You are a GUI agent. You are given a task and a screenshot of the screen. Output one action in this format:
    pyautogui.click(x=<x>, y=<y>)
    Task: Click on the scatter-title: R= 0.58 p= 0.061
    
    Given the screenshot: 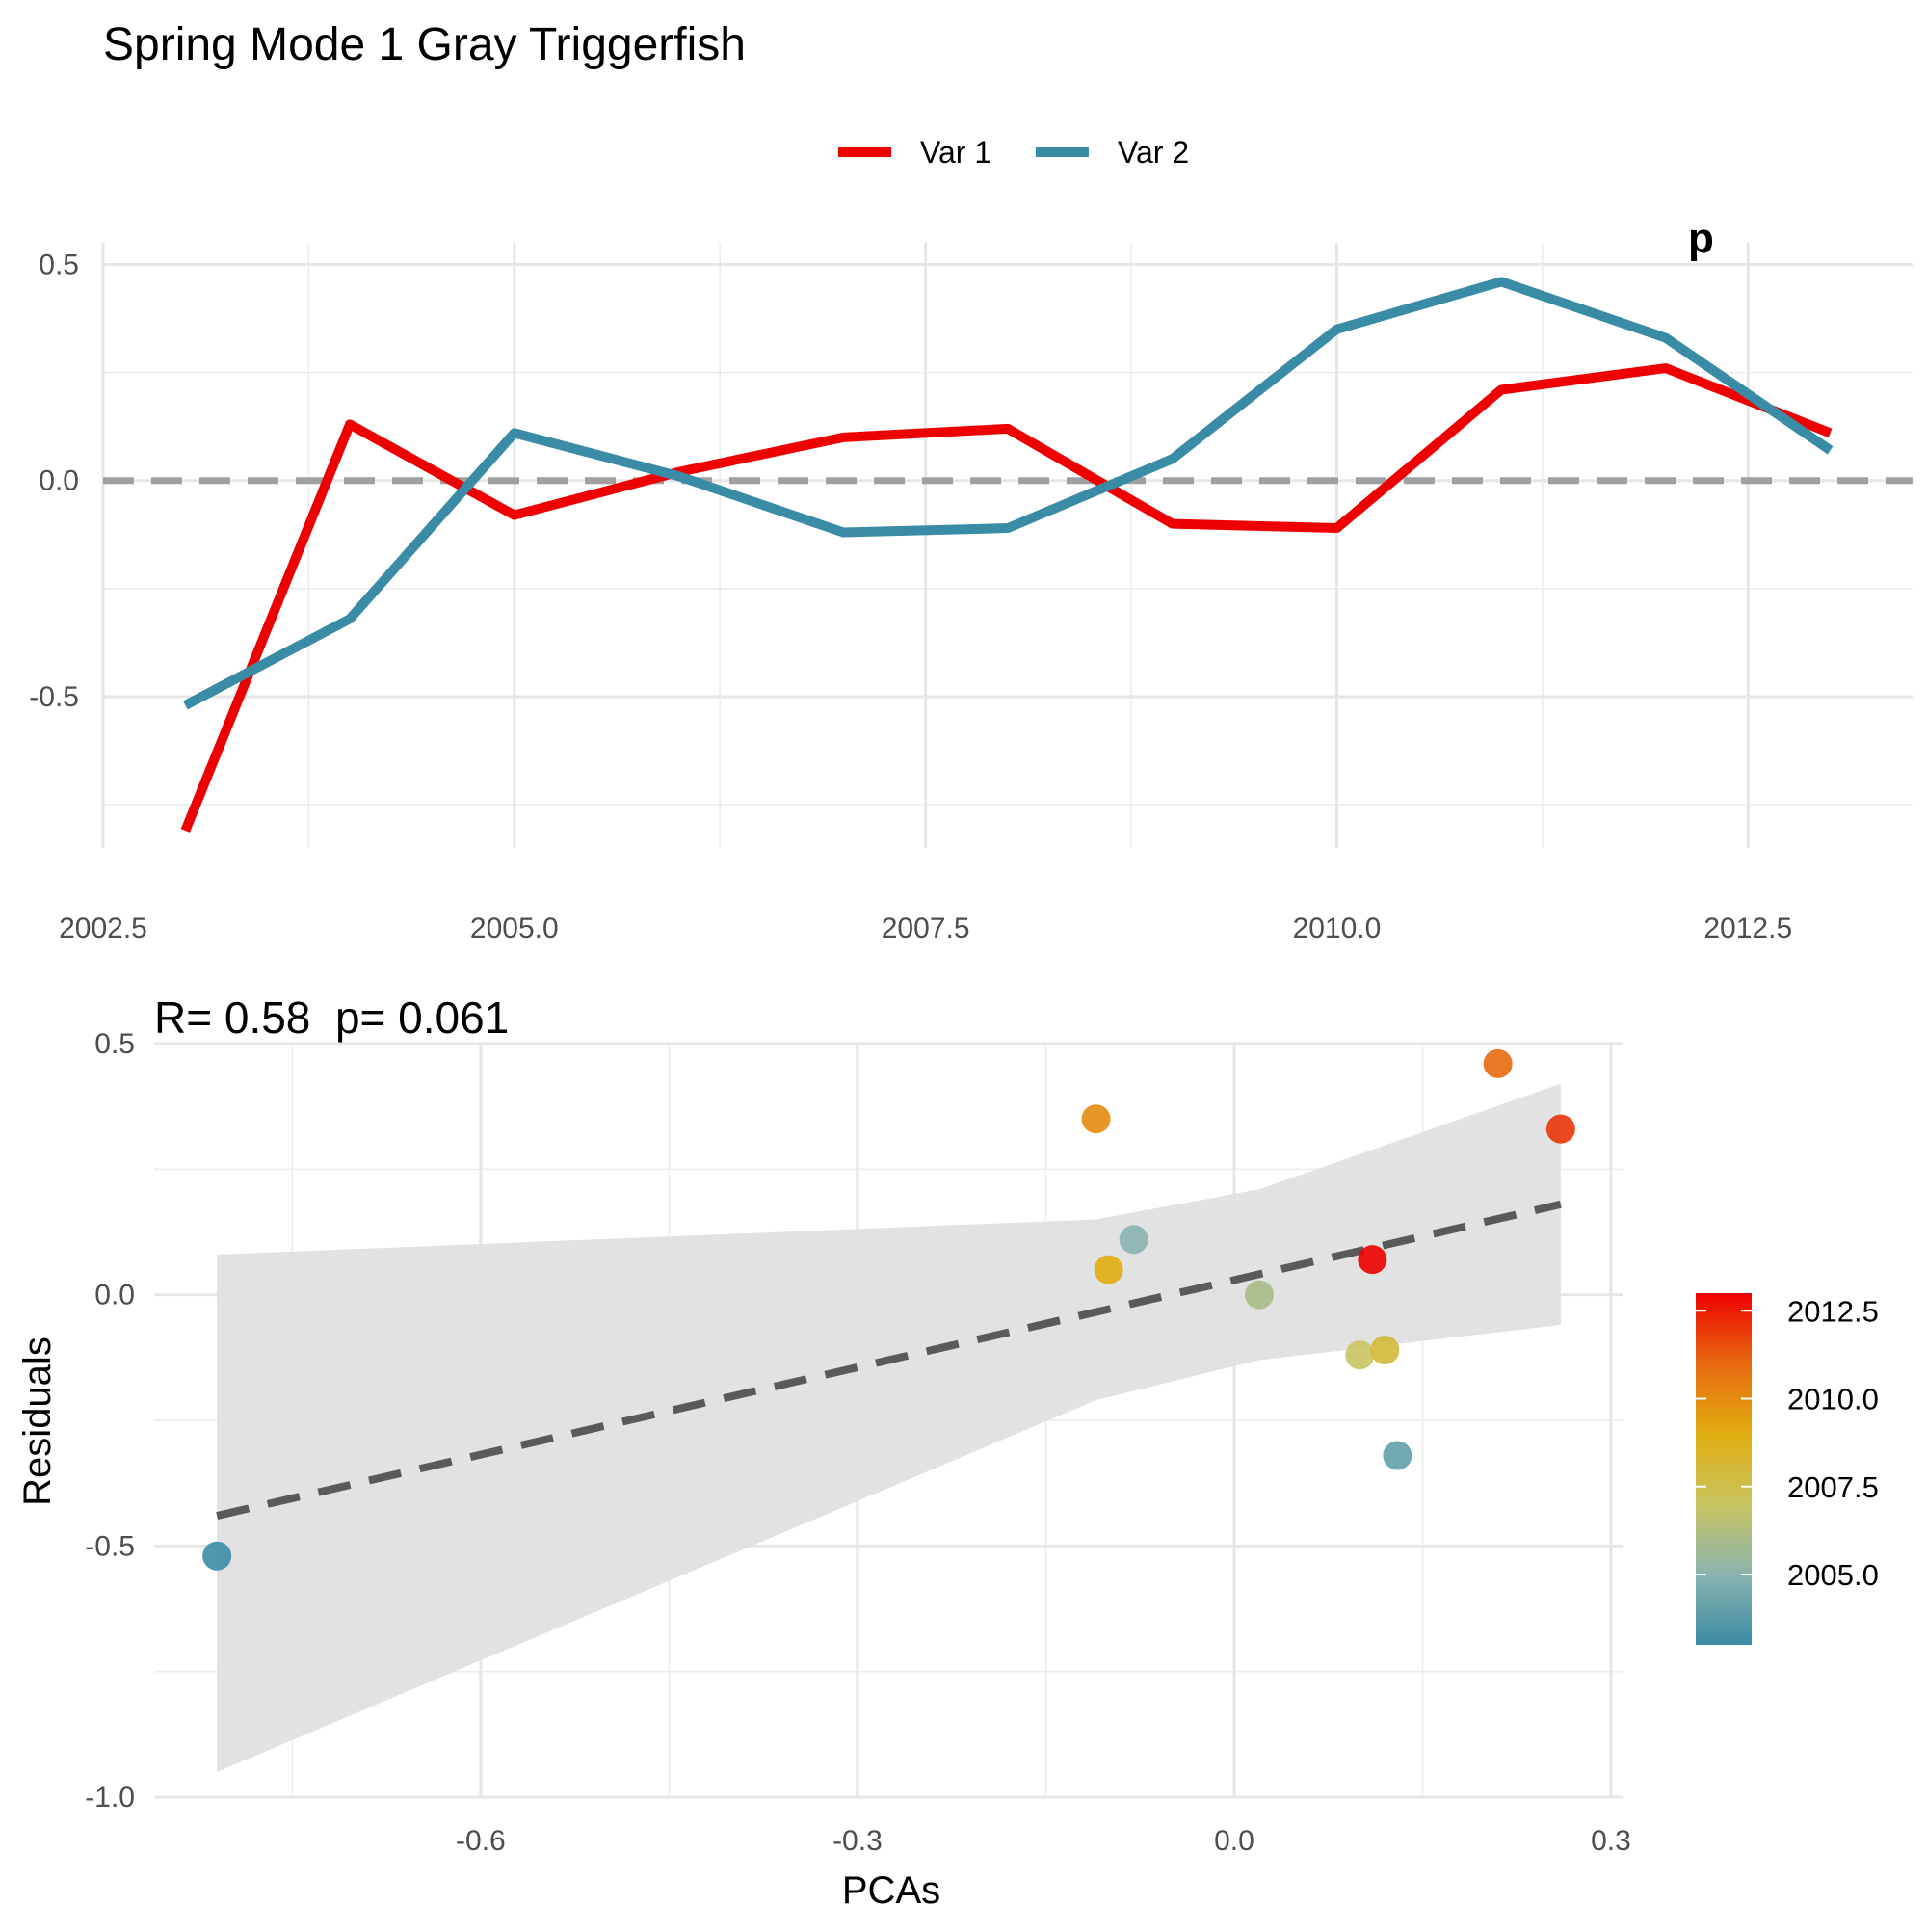 What is the action you would take?
    pyautogui.click(x=331, y=1017)
    